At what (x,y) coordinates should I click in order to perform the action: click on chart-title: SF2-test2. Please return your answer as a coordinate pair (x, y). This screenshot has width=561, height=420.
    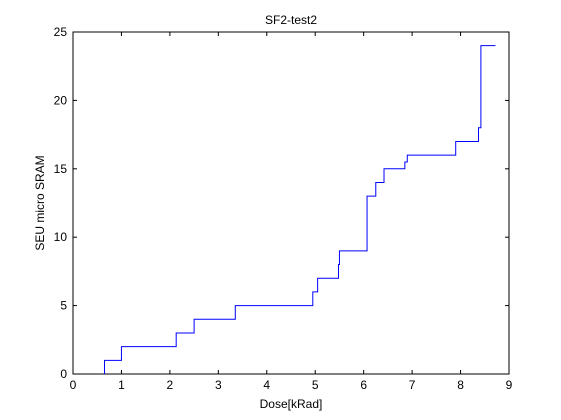
    Looking at the image, I should click on (291, 20).